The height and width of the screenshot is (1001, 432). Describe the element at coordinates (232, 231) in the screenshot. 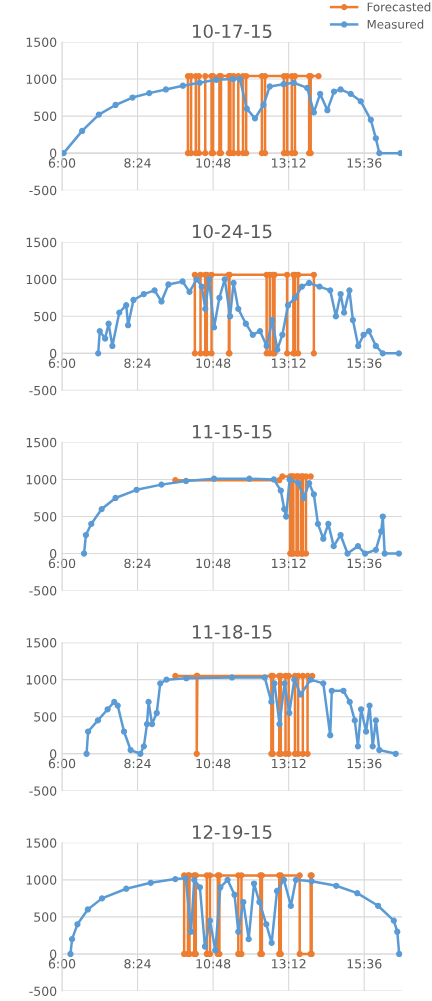

I see `chart-title: 10-24-15` at that location.